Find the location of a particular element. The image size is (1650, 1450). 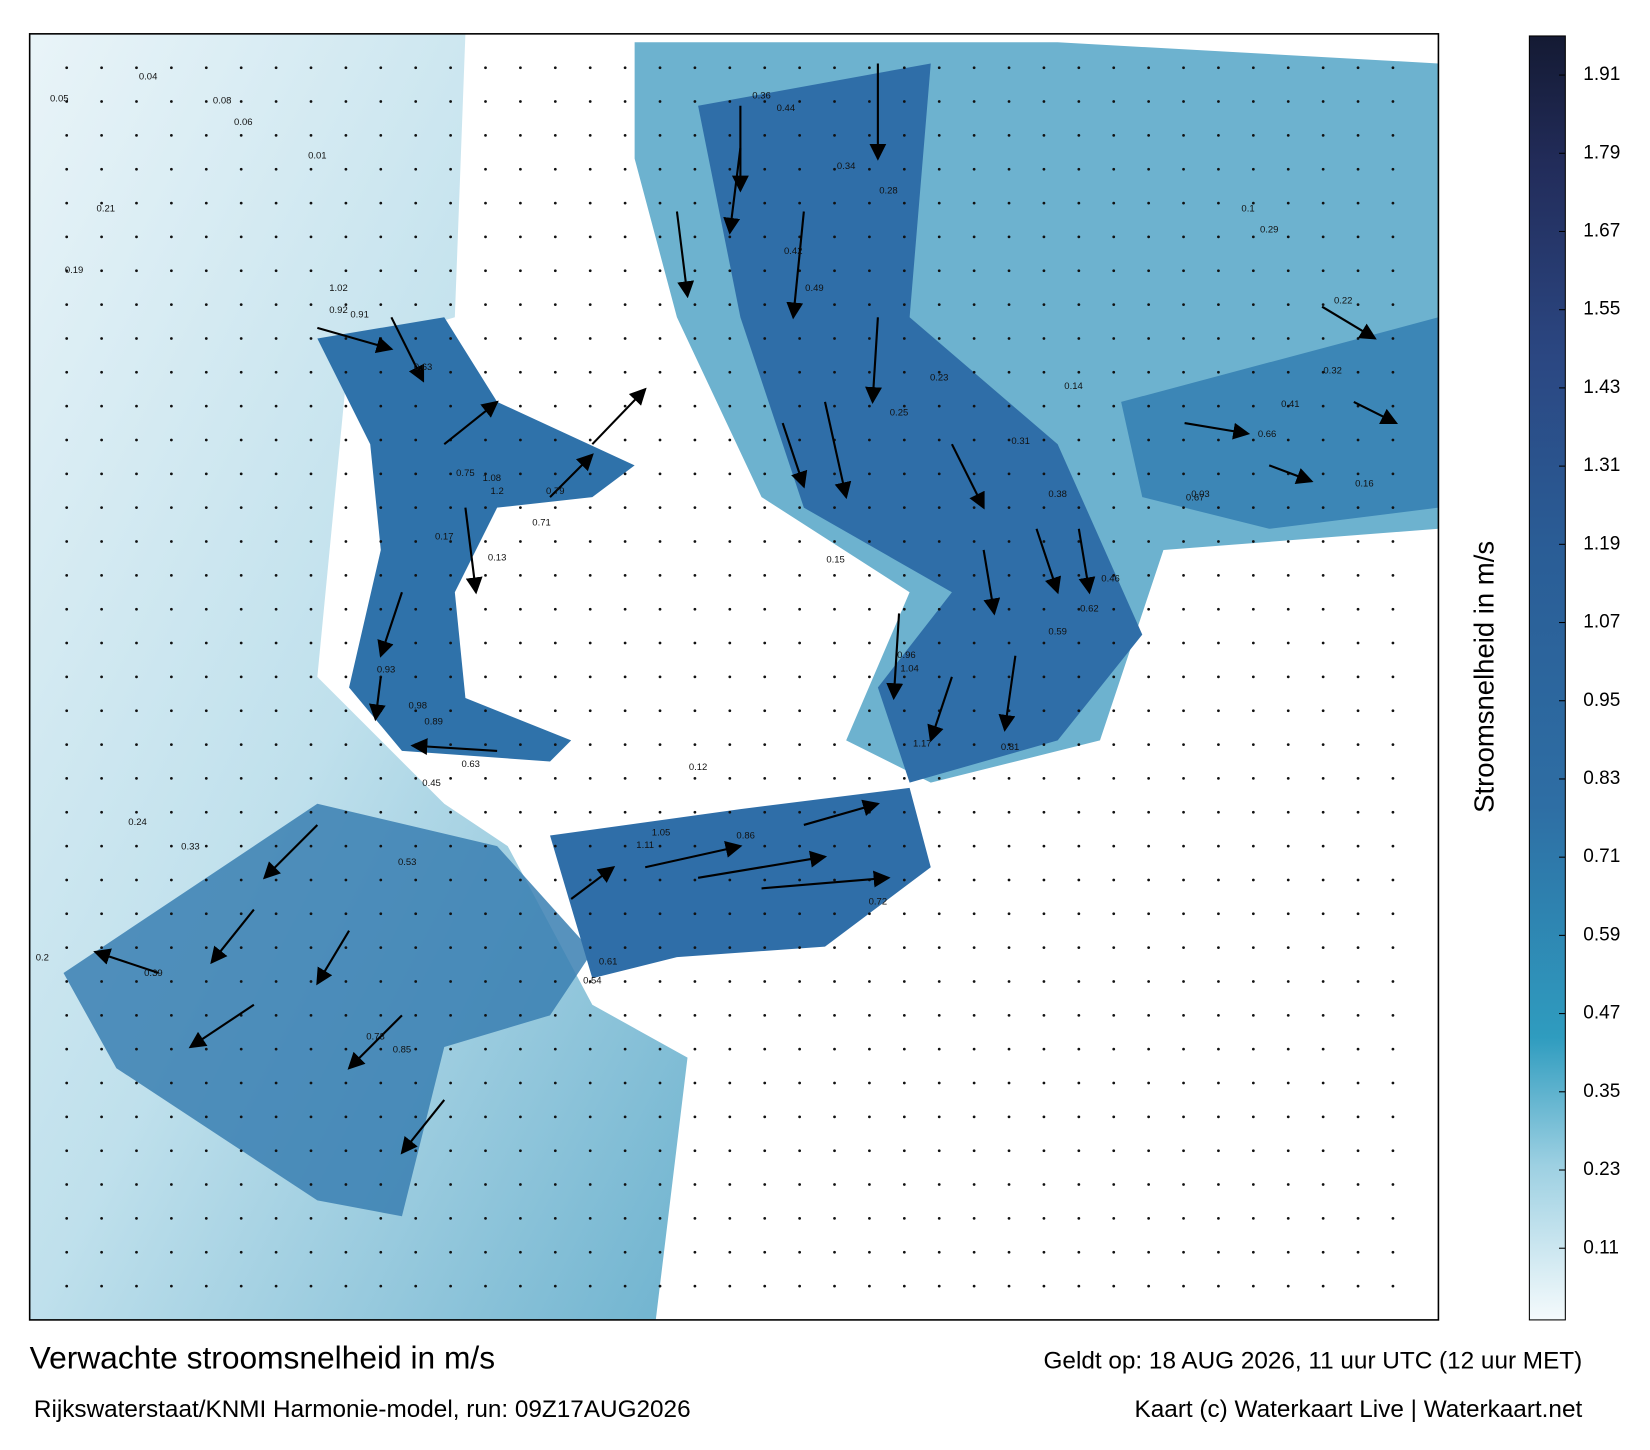

colorbar-tick-label: 1.07 is located at coordinates (1601, 622).